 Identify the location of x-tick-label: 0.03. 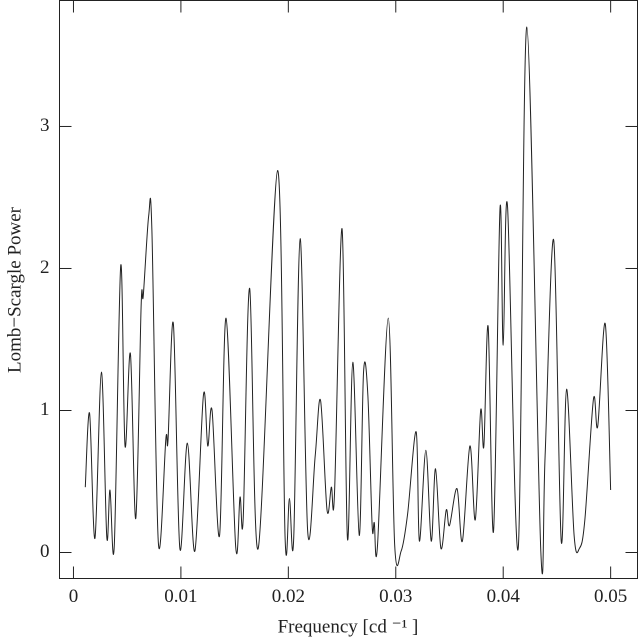
(395, 596).